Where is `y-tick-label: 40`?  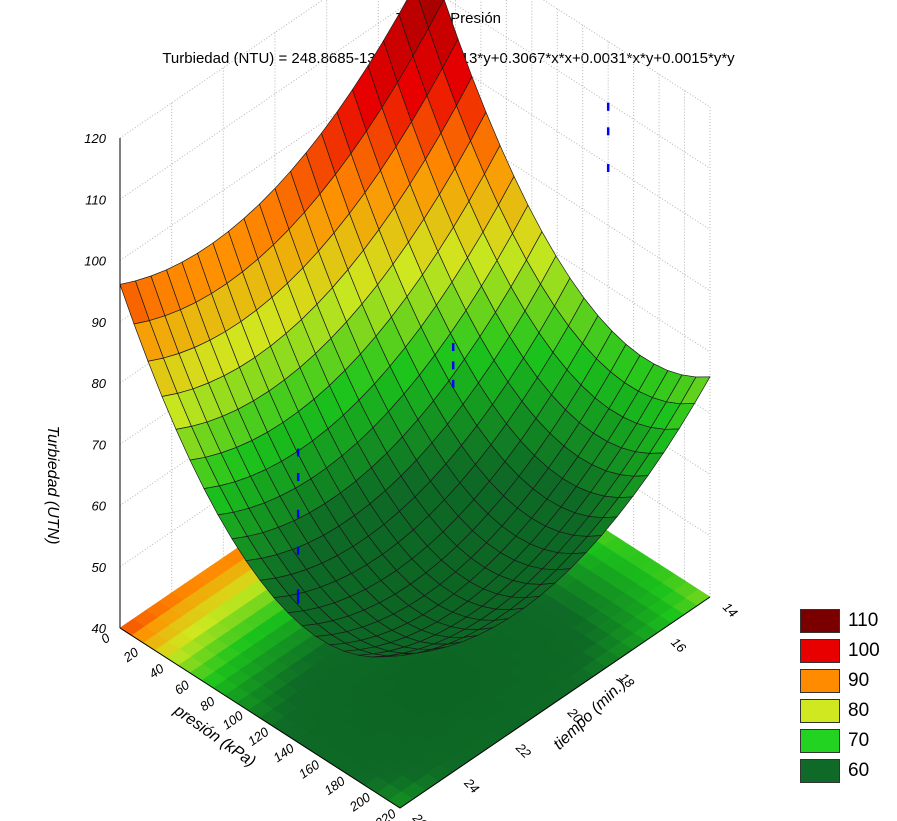 y-tick-label: 40 is located at coordinates (156, 670).